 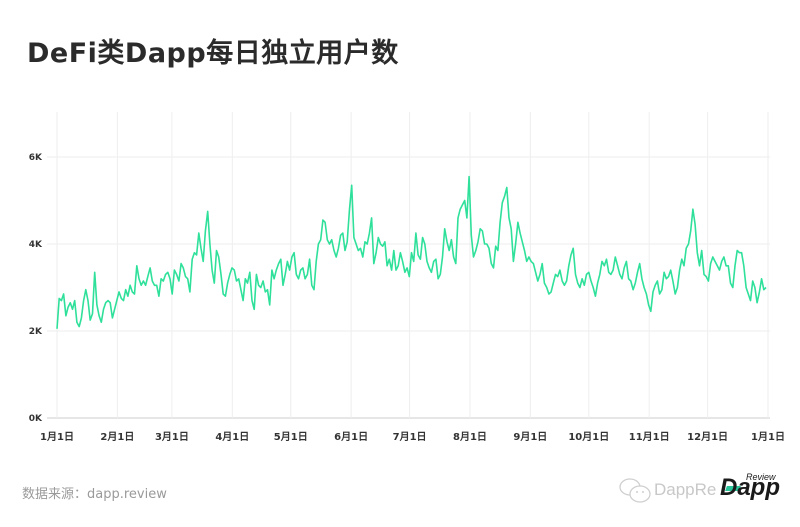 I want to click on y-tick-label: 6K, so click(x=36, y=158).